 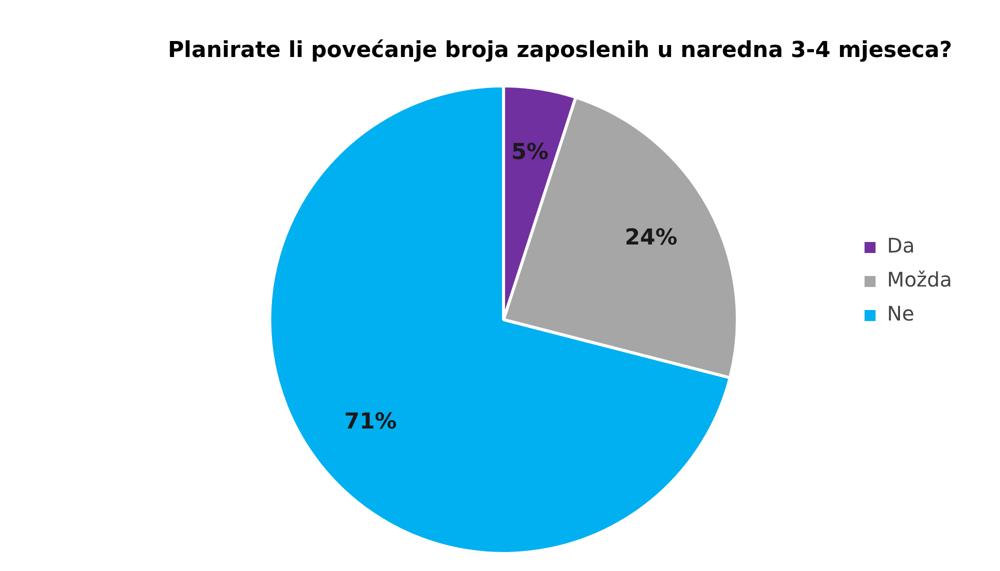 I want to click on data-label: 24%, so click(x=651, y=237).